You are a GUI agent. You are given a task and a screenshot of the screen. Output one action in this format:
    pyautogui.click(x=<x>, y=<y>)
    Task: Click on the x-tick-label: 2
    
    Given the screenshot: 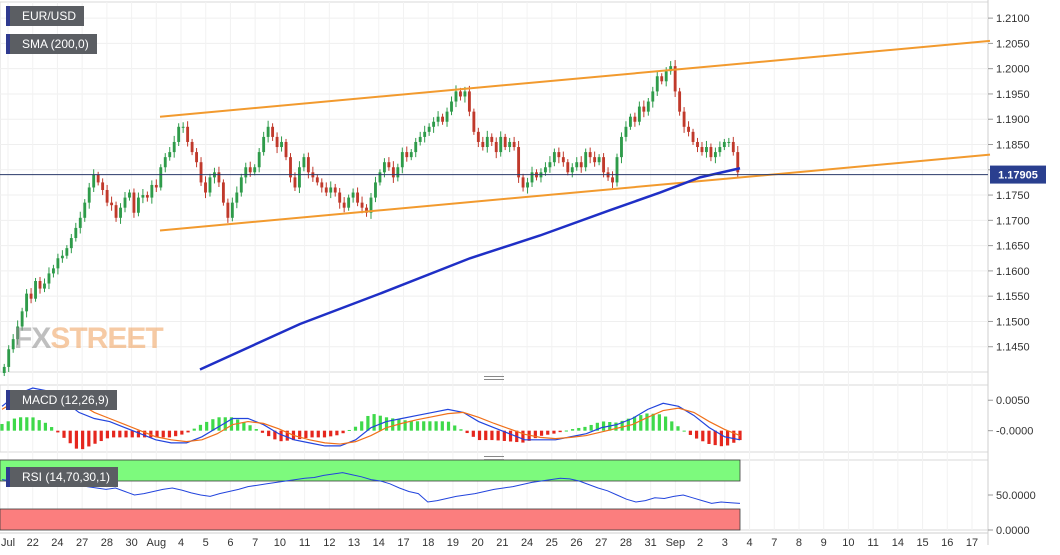 What is the action you would take?
    pyautogui.click(x=700, y=543)
    